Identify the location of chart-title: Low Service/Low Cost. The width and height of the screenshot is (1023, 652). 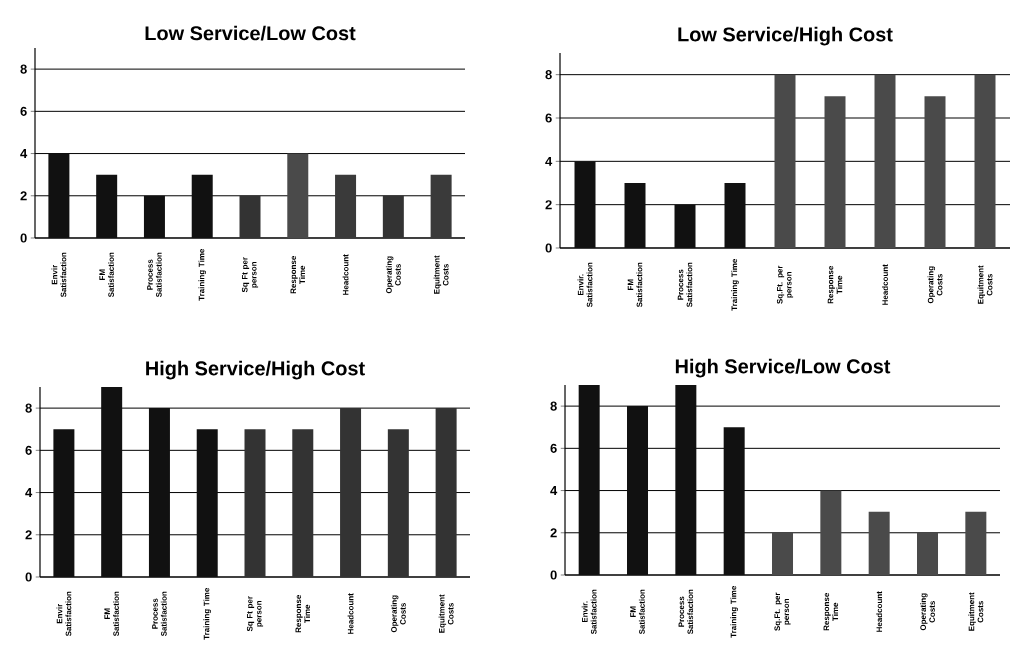
(250, 33).